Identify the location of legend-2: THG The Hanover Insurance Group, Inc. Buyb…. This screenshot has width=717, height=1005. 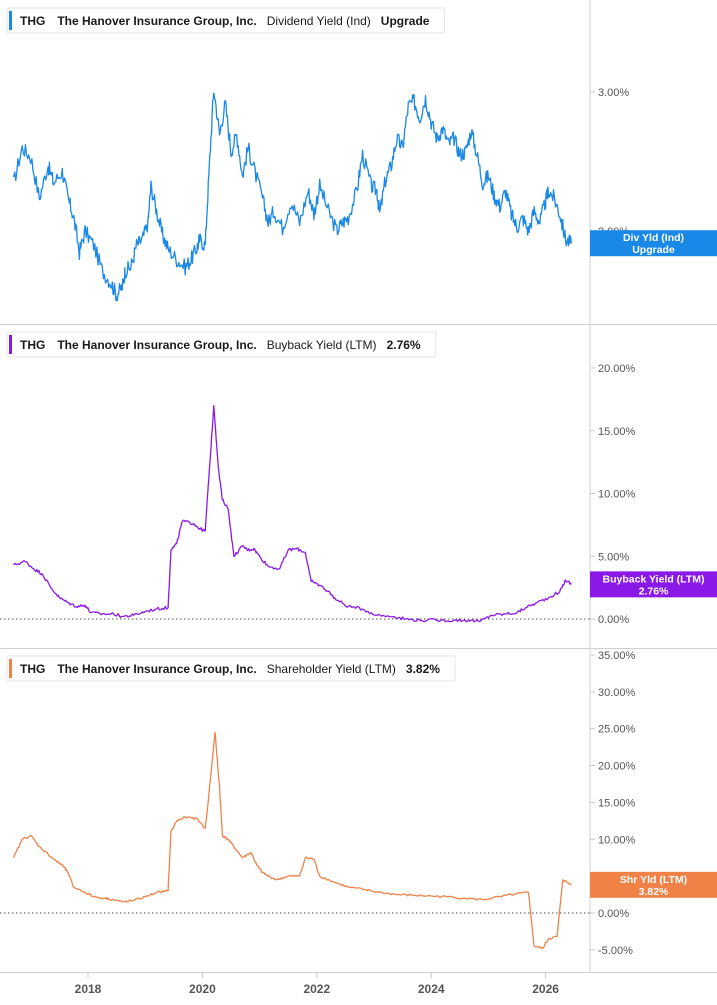
(221, 344).